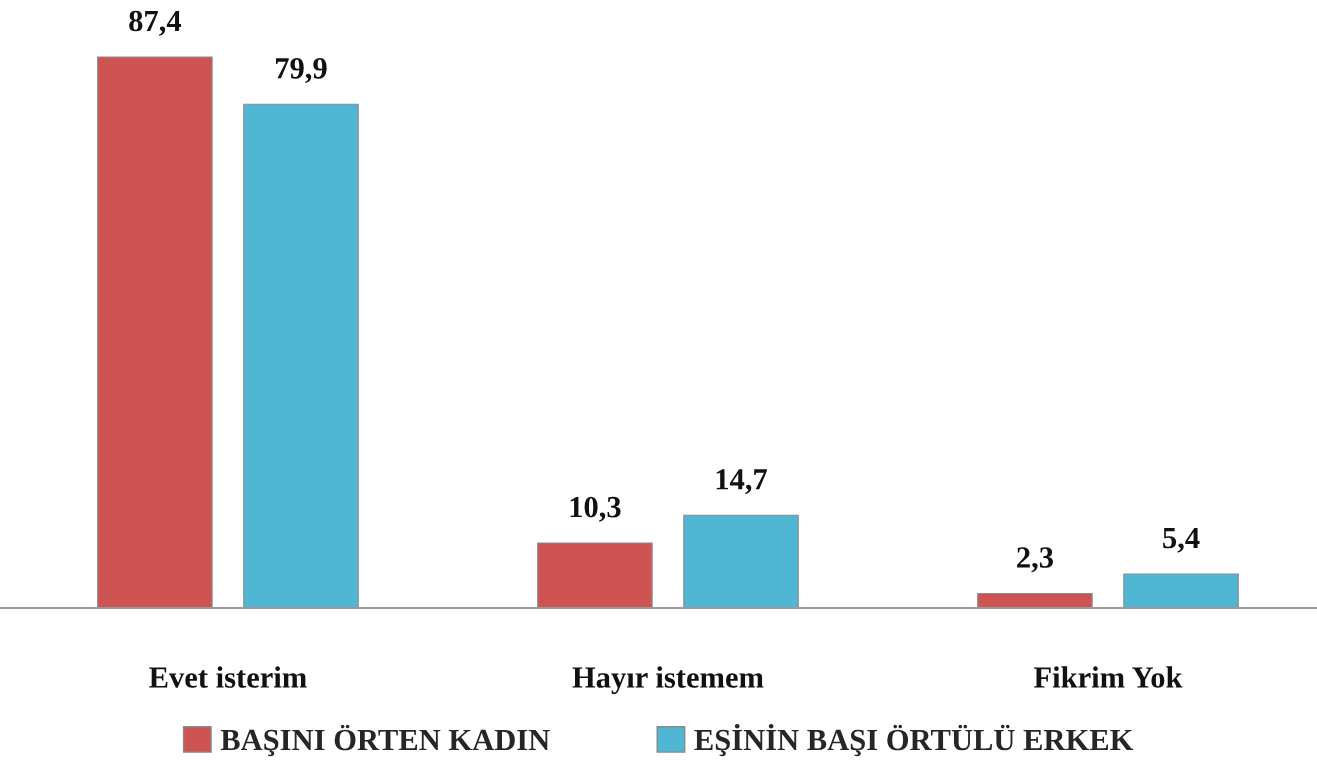  What do you see at coordinates (668, 680) in the screenshot?
I see `x-tick-label: Hayır istemem` at bounding box center [668, 680].